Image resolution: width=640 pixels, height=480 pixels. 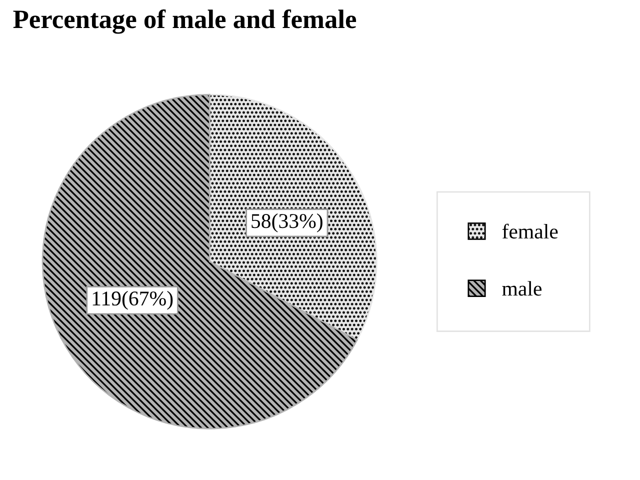 What do you see at coordinates (530, 231) in the screenshot?
I see `legend-label: female` at bounding box center [530, 231].